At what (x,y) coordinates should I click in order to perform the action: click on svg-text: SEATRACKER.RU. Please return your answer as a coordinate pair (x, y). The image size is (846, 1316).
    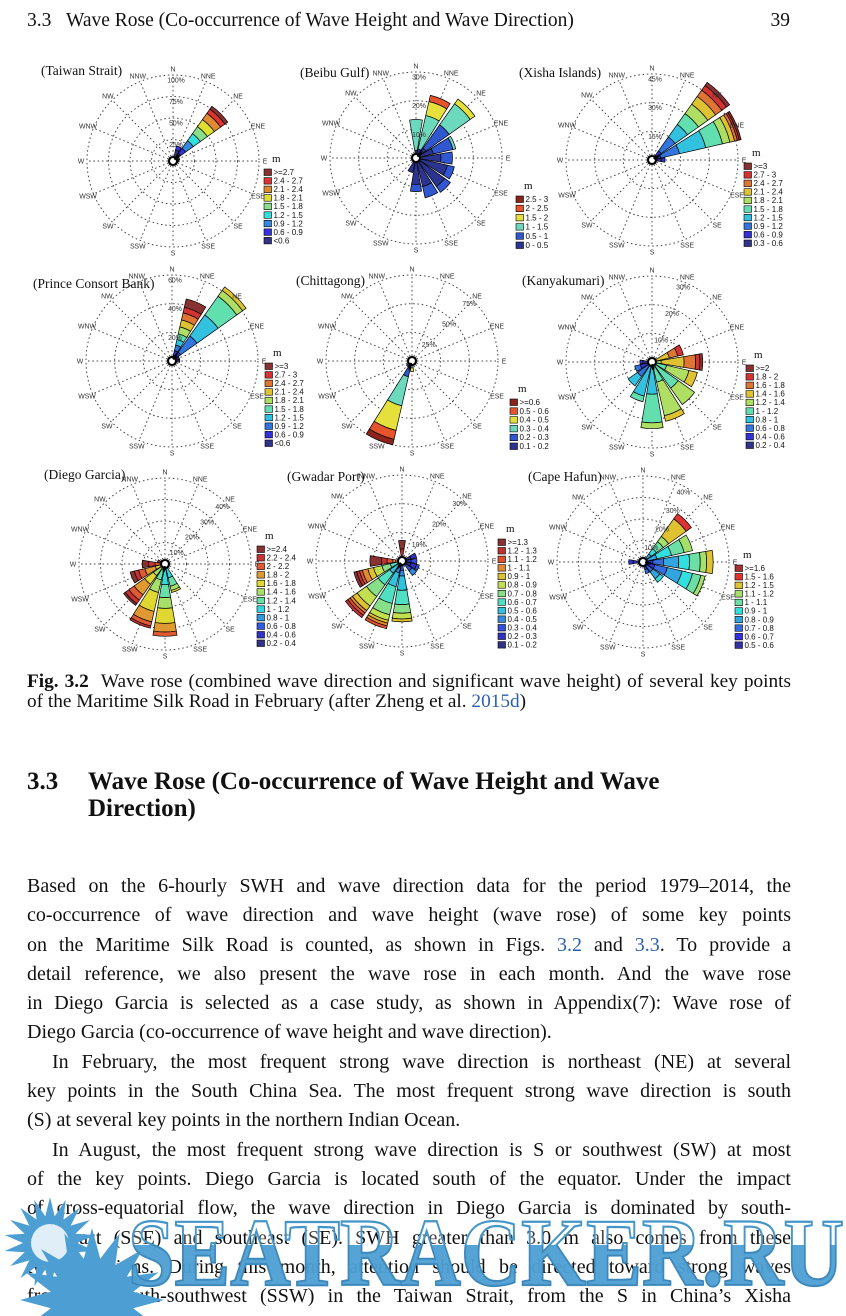
    Looking at the image, I should click on (486, 1252).